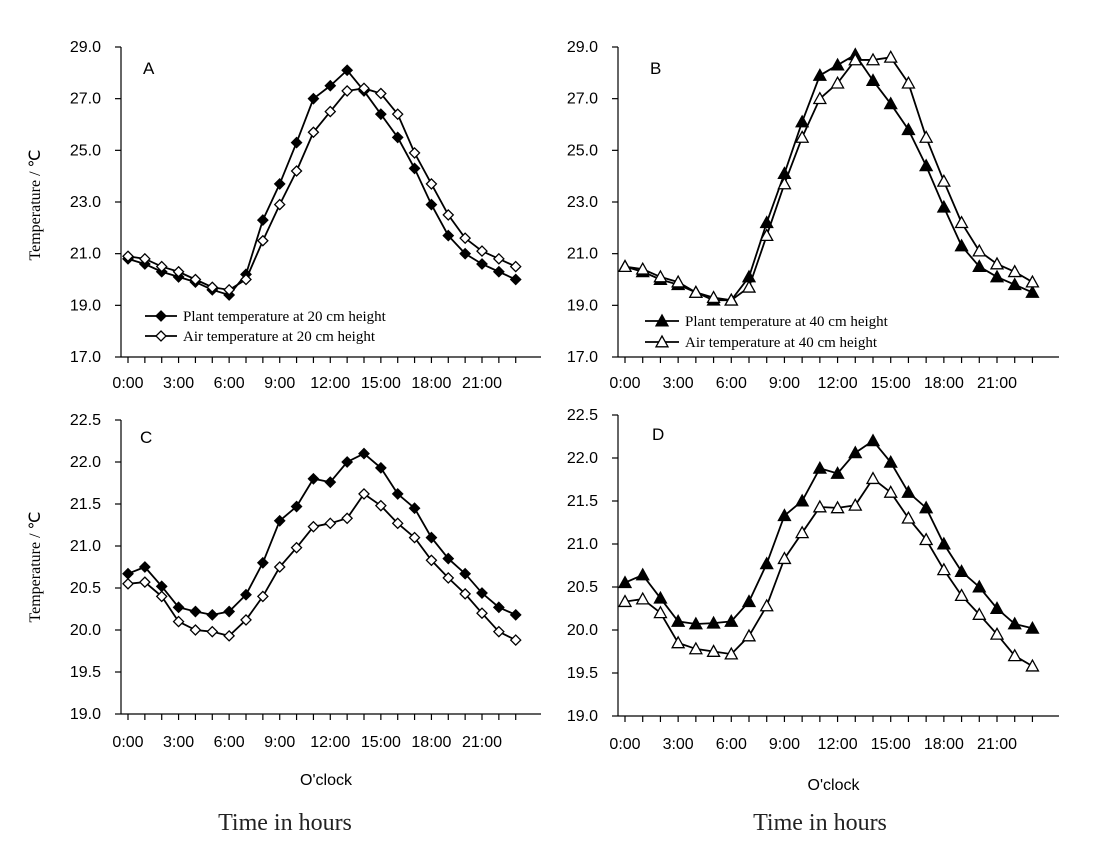 The image size is (1105, 849). What do you see at coordinates (655, 68) in the screenshot?
I see `panel-letter: B` at bounding box center [655, 68].